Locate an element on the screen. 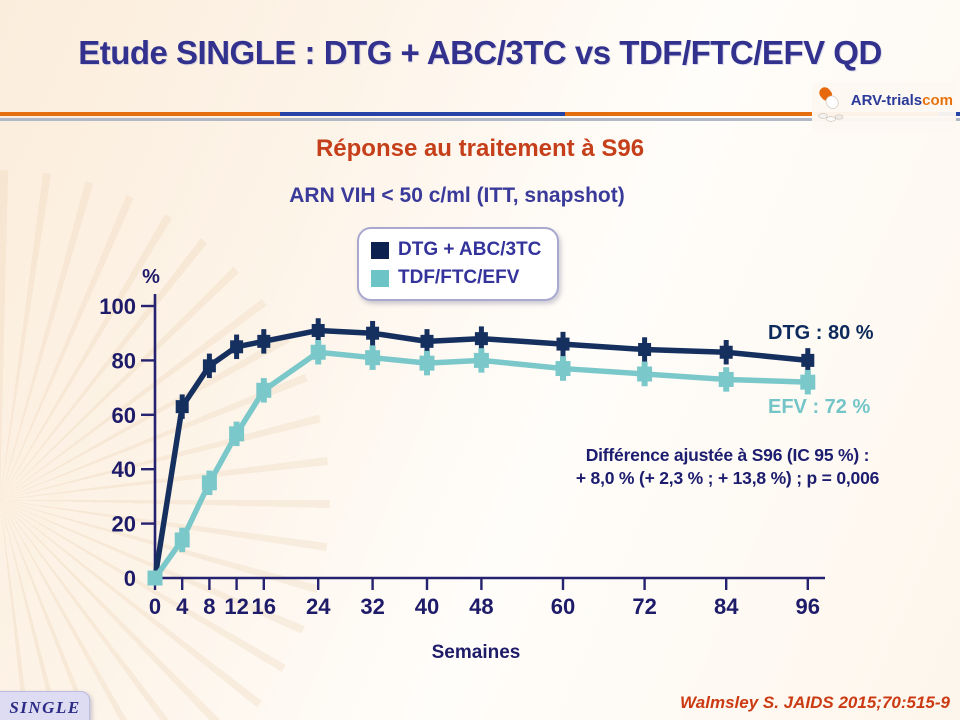 The height and width of the screenshot is (720, 960). chart-legend: DTG + ABC/3TC TDF/FTC/EFV is located at coordinates (458, 264).